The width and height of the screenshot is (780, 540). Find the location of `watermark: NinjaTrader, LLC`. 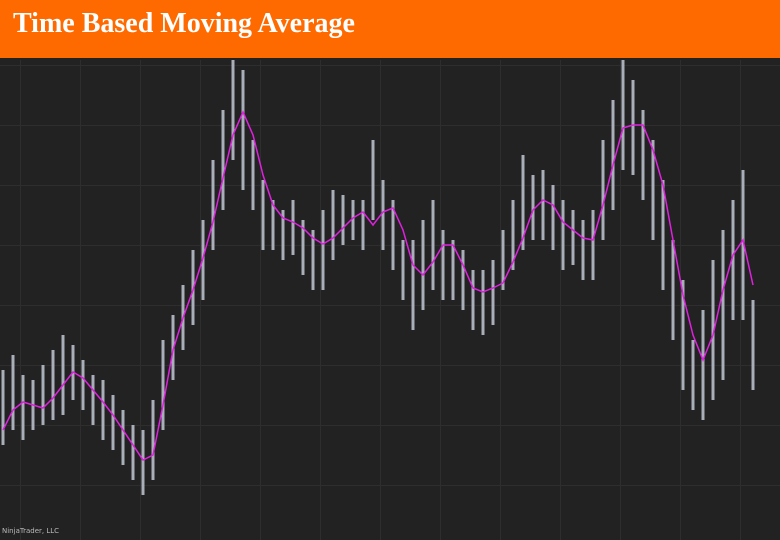

watermark: NinjaTrader, LLC is located at coordinates (31, 531).